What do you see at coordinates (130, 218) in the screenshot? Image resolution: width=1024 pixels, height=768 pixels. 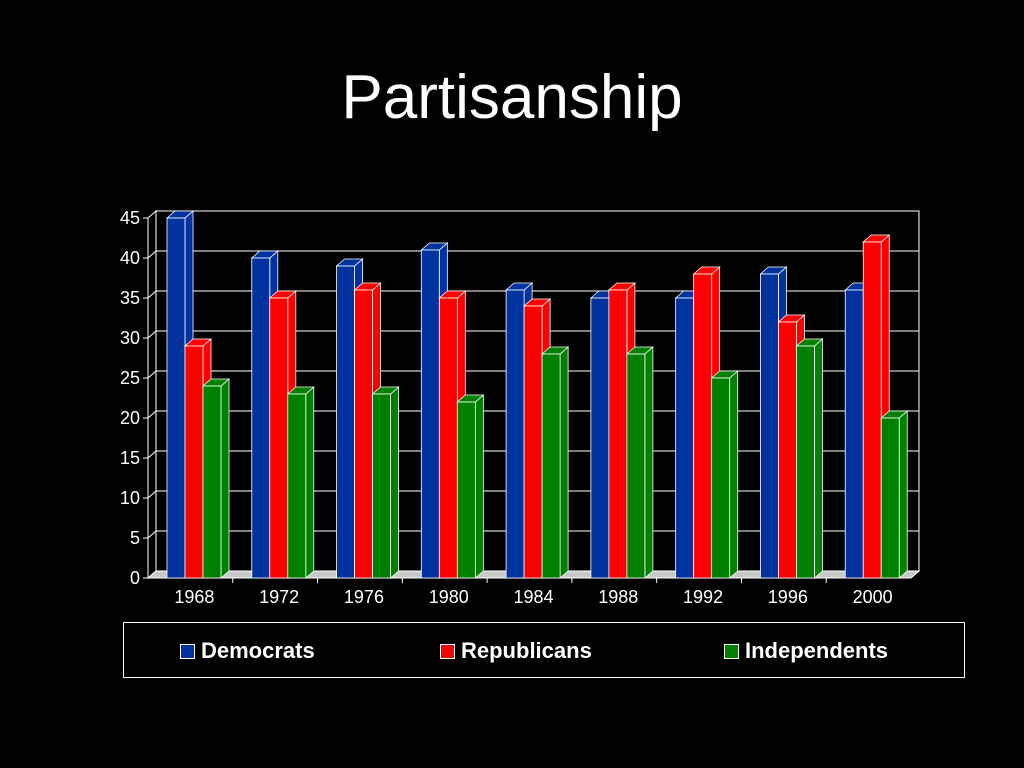 I see `y-tick-label: 45` at bounding box center [130, 218].